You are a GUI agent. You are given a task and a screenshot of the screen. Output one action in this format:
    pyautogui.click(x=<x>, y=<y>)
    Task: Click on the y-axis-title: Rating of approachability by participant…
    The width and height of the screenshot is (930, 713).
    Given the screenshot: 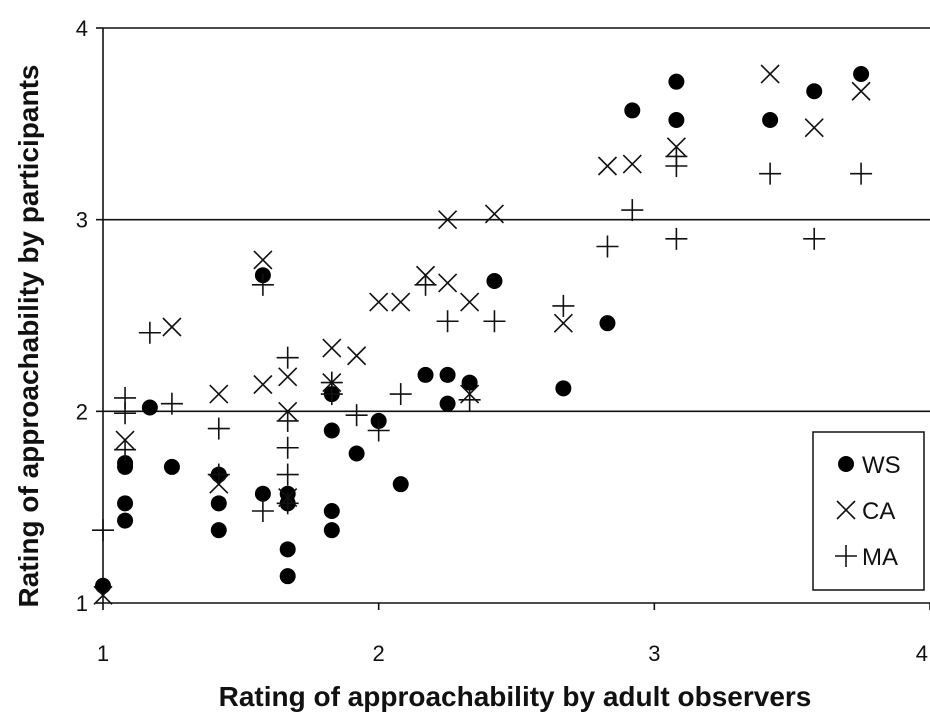 What is the action you would take?
    pyautogui.click(x=28, y=336)
    